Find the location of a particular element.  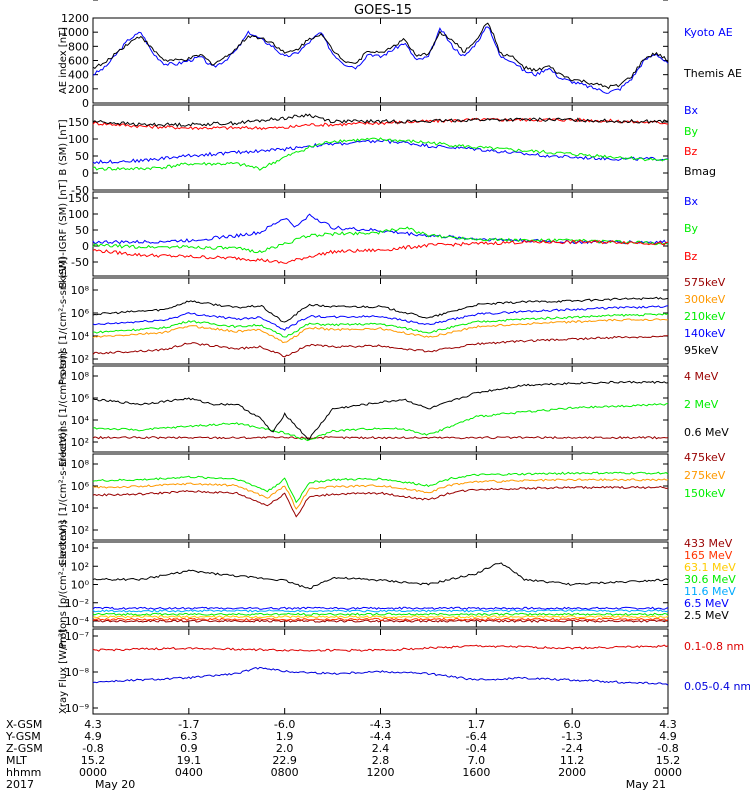

bottom-axis-value: 19.1 is located at coordinates (189, 760).